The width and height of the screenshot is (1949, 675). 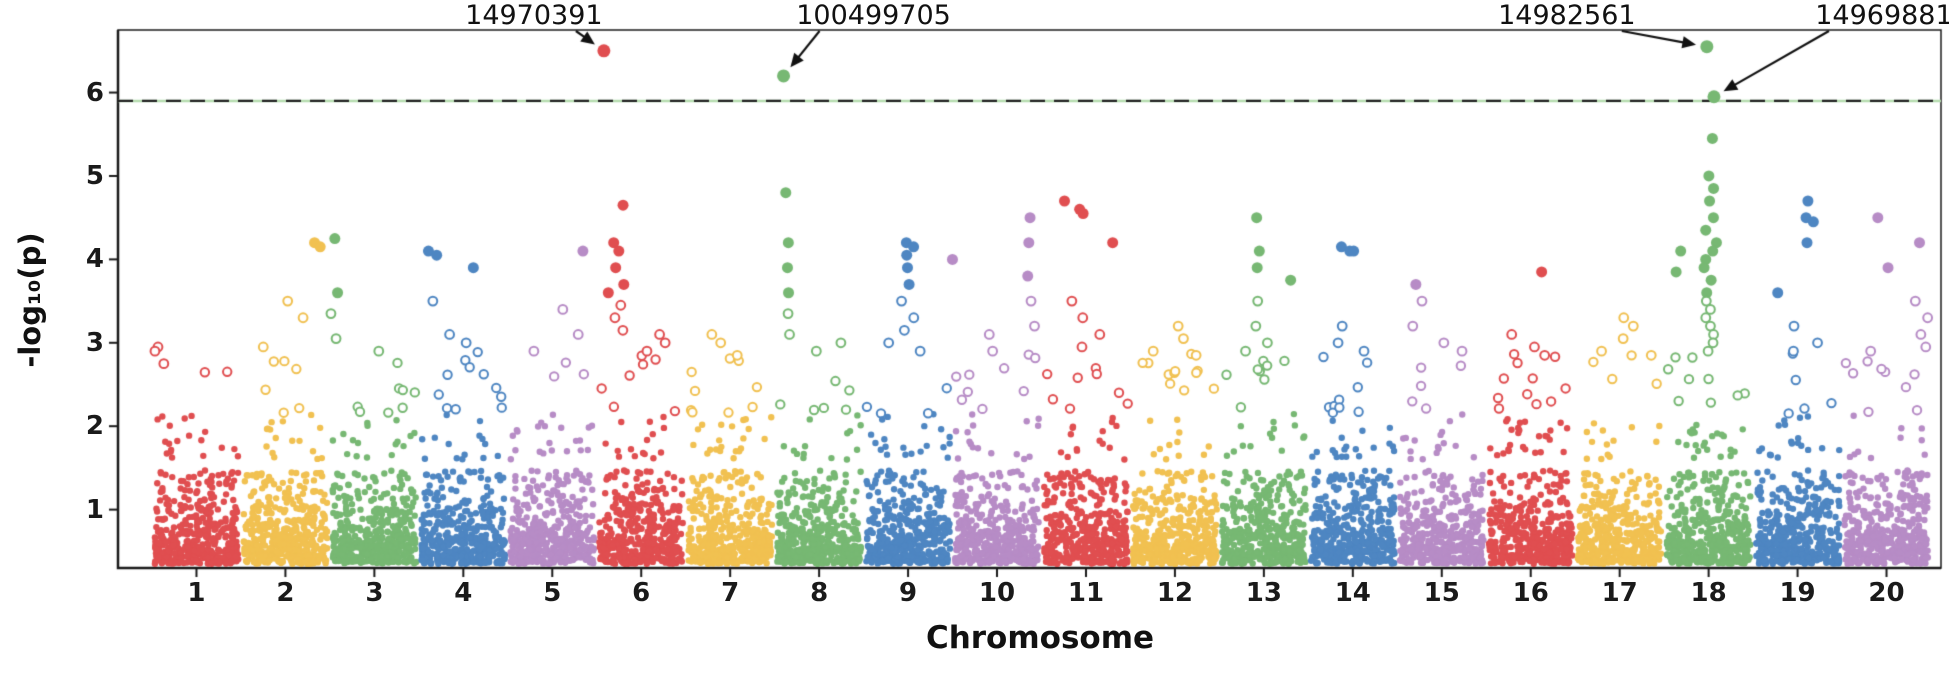 I want to click on x-tick-label: 3, so click(x=374, y=593).